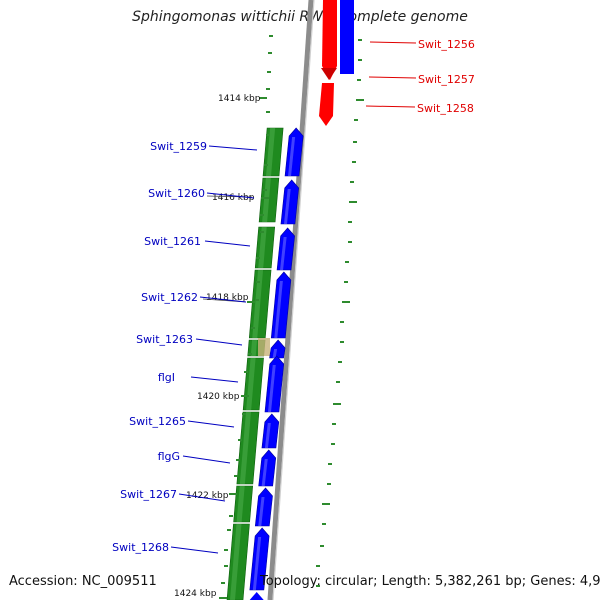 This screenshot has height=600, width=600. Describe the element at coordinates (169, 297) in the screenshot. I see `gene-label-left: Swit_1262` at that location.